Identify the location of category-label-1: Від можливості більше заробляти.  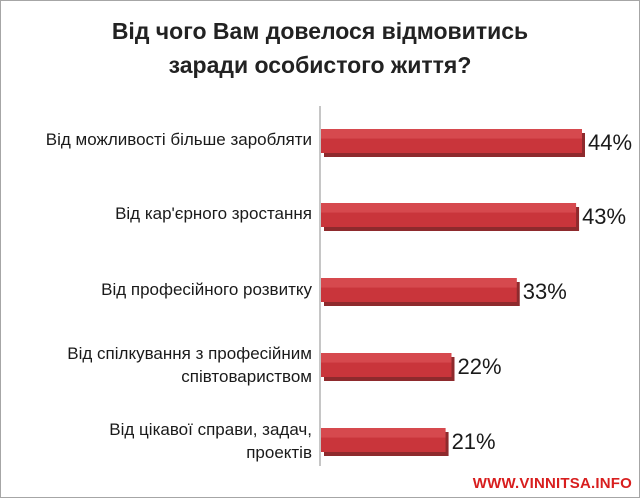
(162, 139).